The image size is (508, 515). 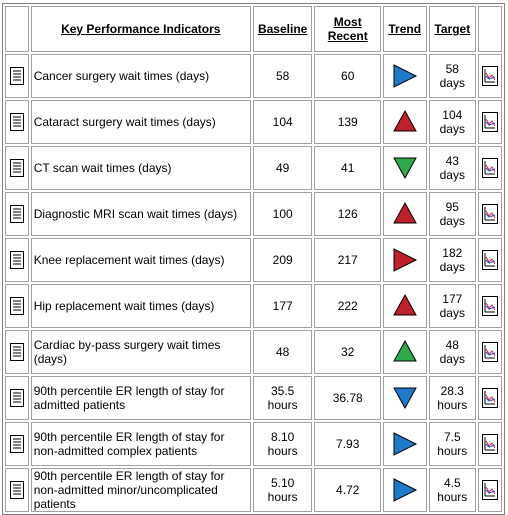 I want to click on header-most-recent: Most Recent, so click(x=347, y=29).